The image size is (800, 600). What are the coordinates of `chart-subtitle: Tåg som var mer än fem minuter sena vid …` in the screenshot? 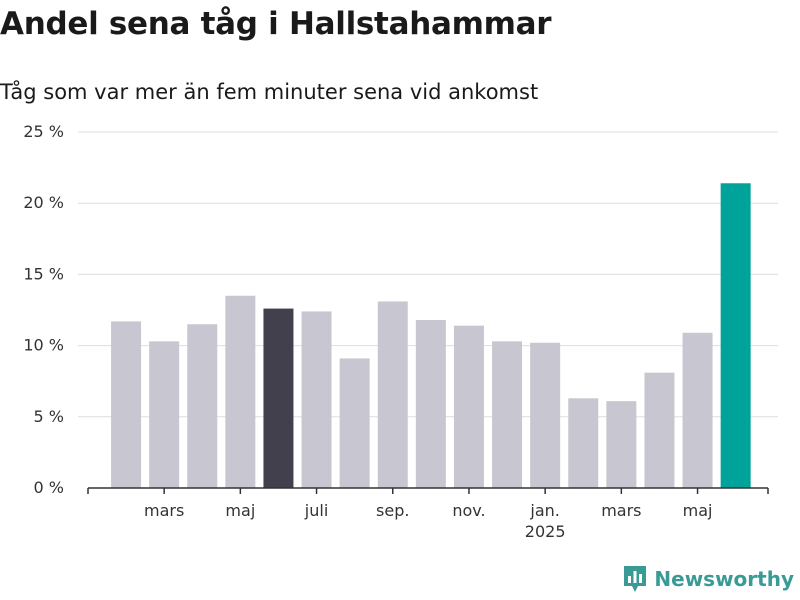 It's located at (269, 92).